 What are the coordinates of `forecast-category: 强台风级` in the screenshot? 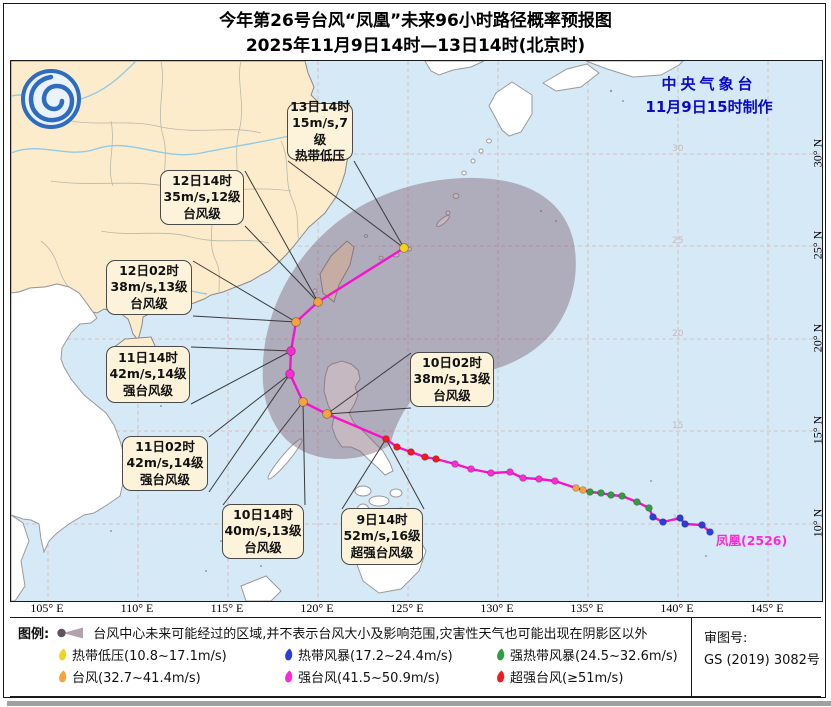 It's located at (147, 390).